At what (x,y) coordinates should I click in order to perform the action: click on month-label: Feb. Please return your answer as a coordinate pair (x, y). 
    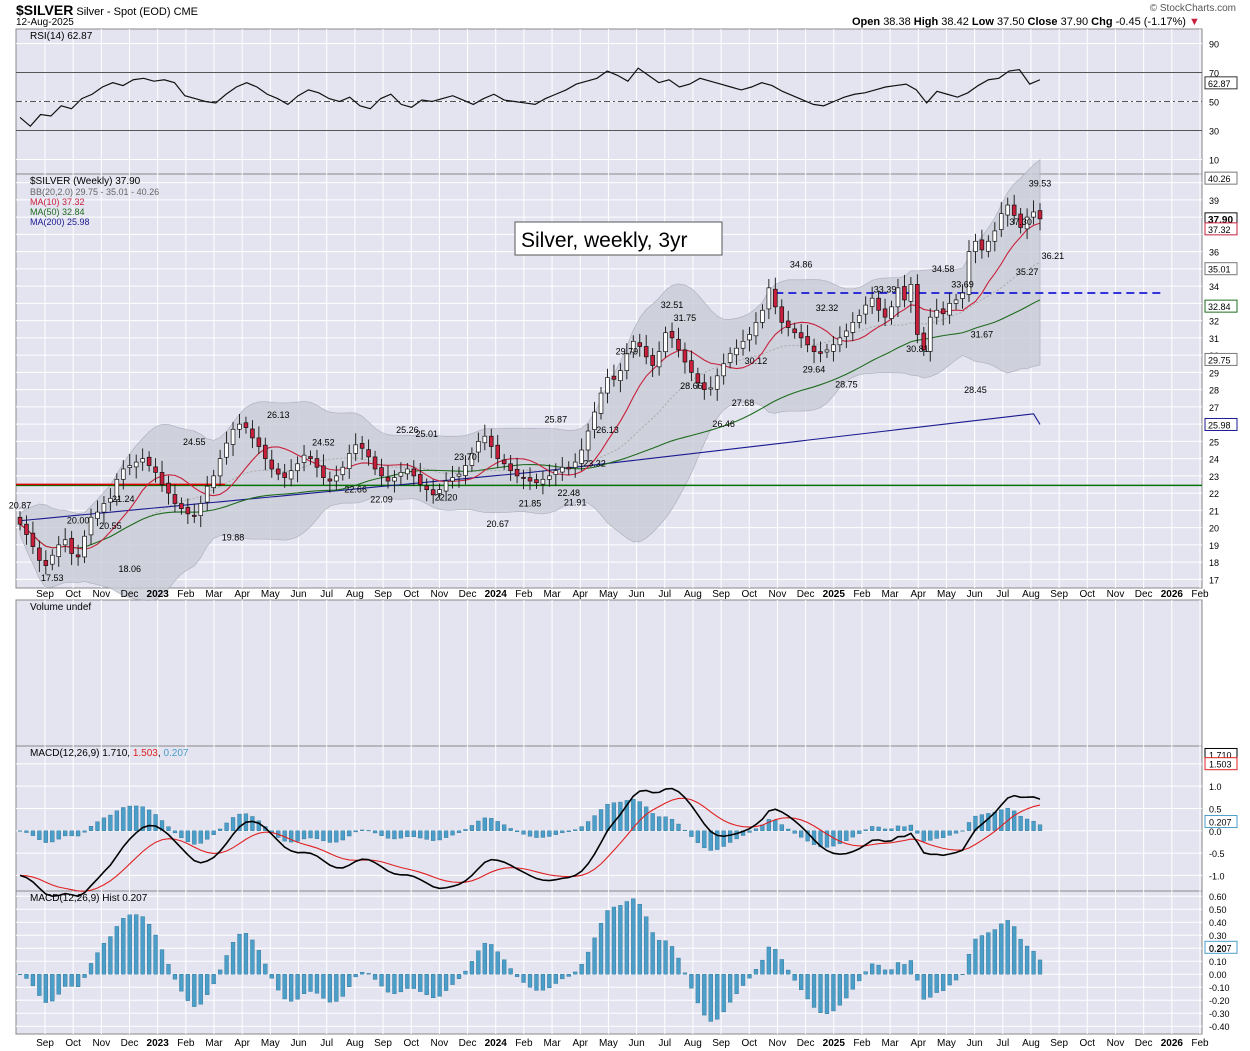
    Looking at the image, I should click on (524, 594).